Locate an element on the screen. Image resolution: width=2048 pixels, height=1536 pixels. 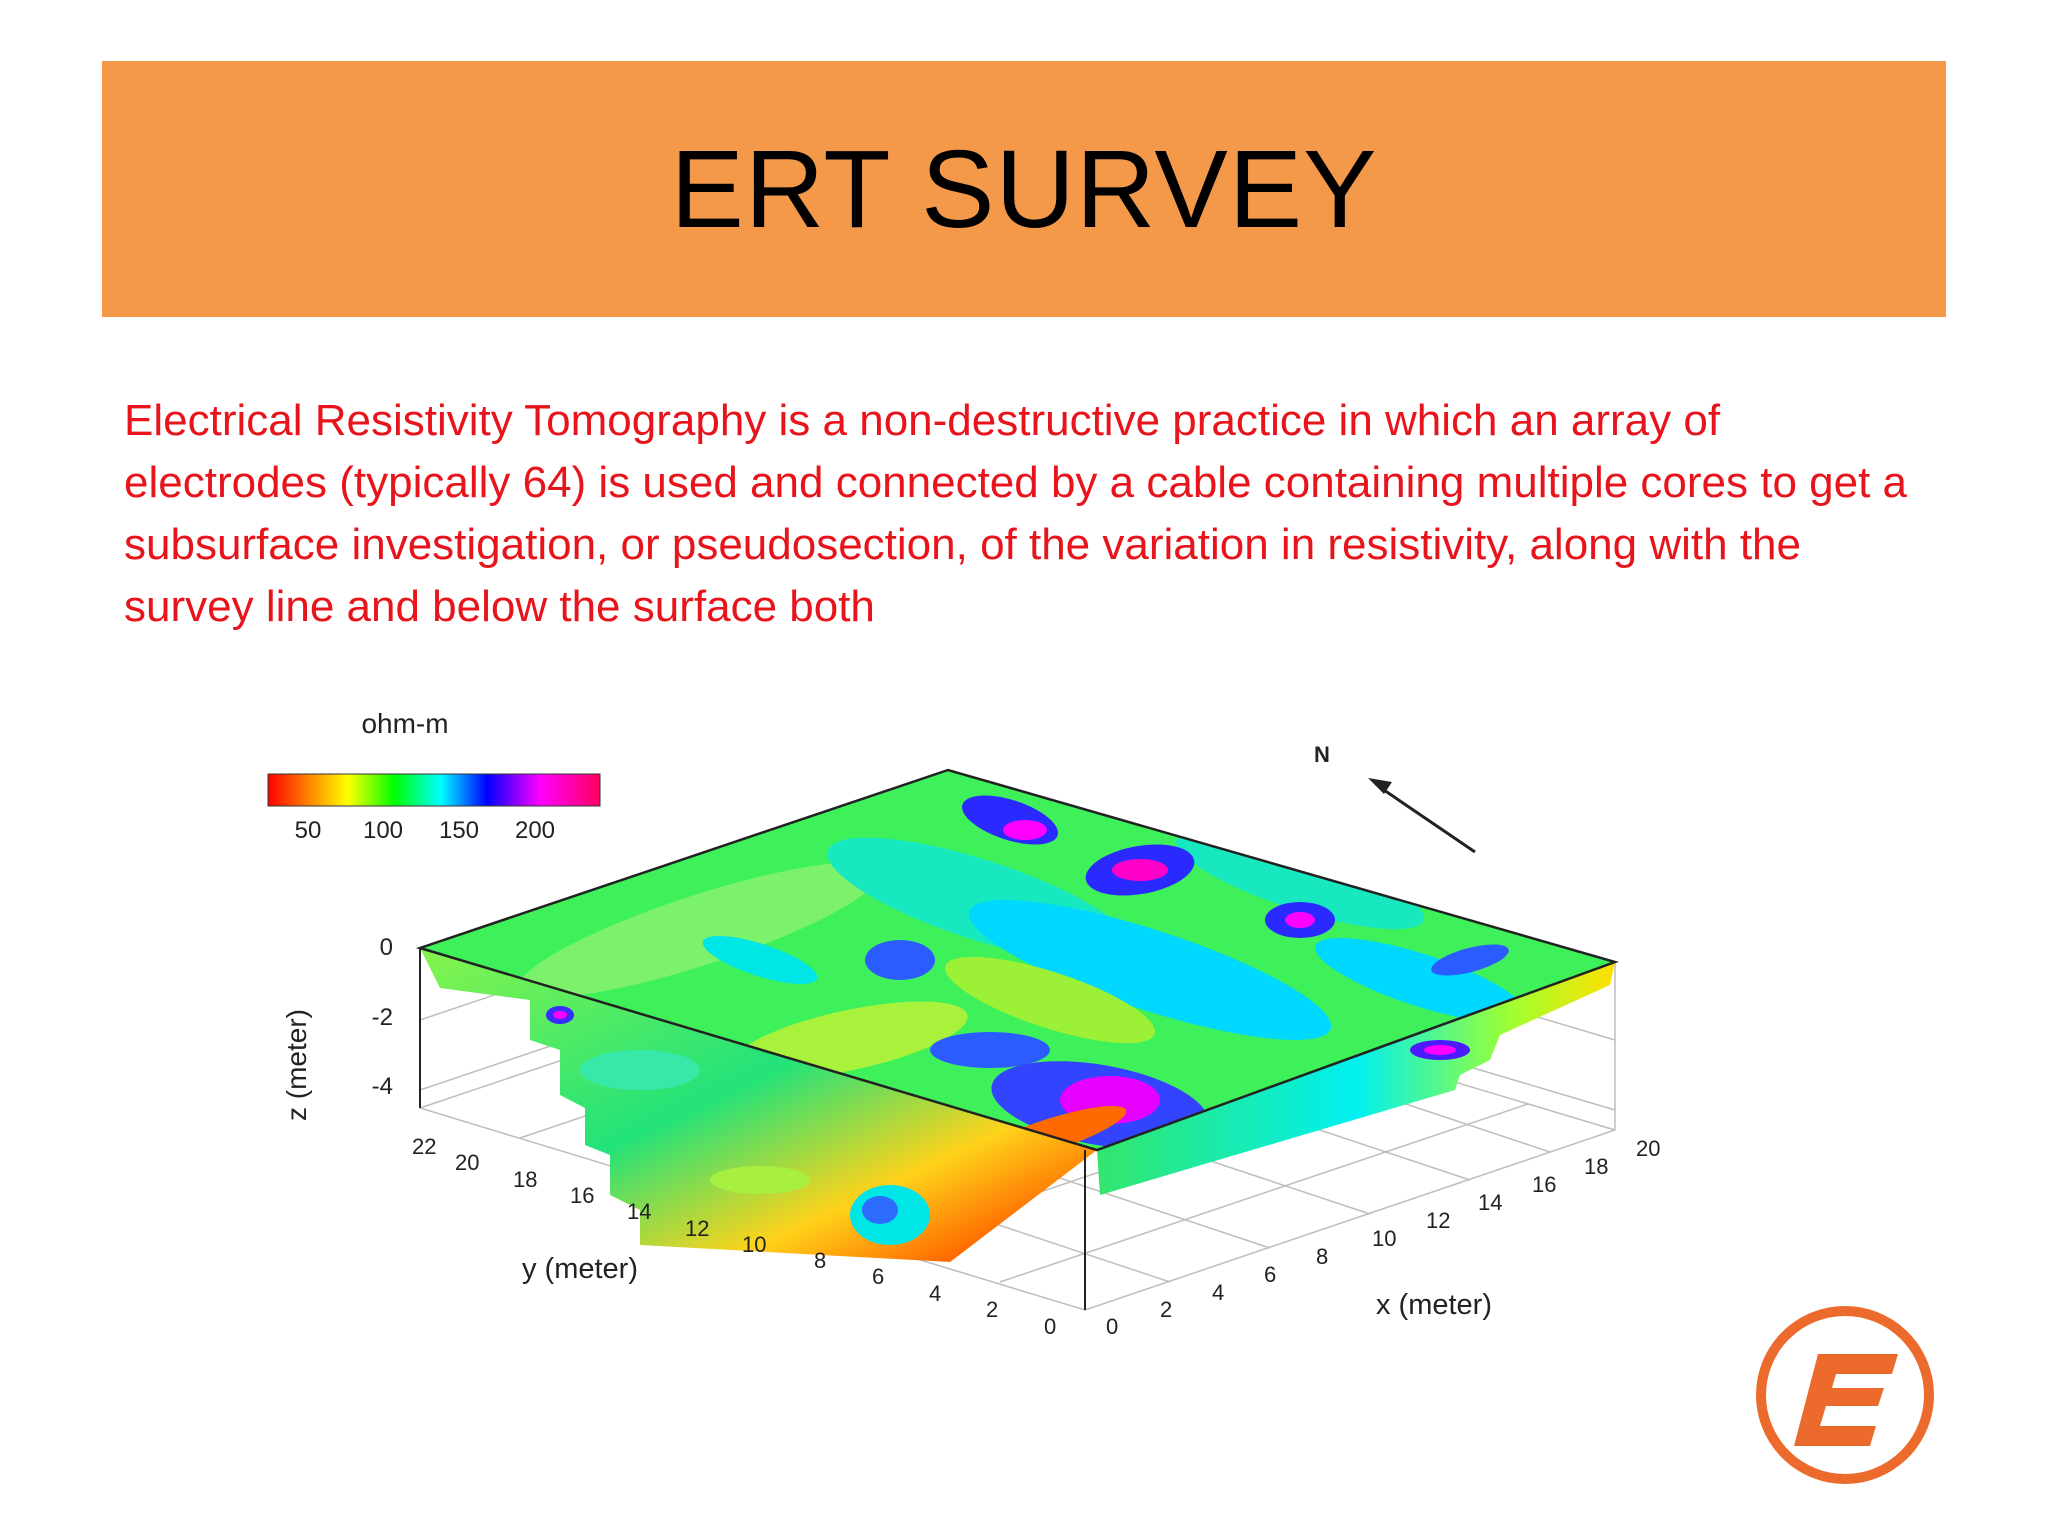
volume-right-face is located at coordinates (1356, 1078).